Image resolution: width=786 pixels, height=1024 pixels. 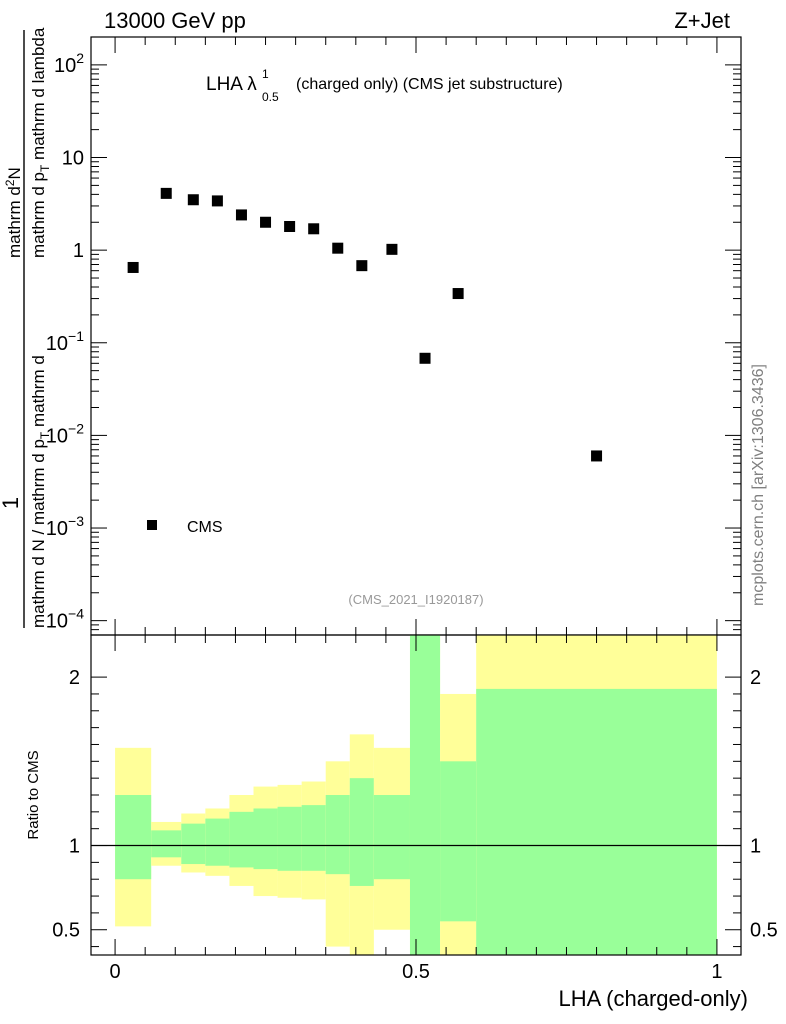 I want to click on main-y-tick-label: 10², so click(x=69, y=63).